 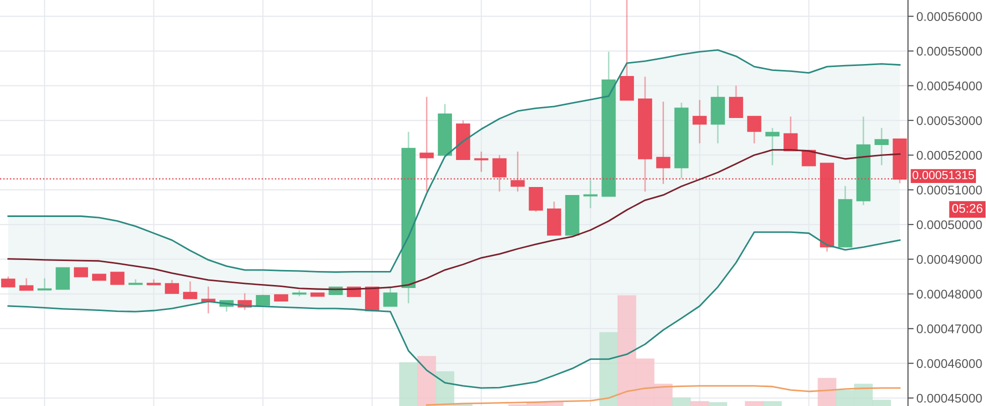 What do you see at coordinates (949, 363) in the screenshot?
I see `y-tick-label: 0.00046000` at bounding box center [949, 363].